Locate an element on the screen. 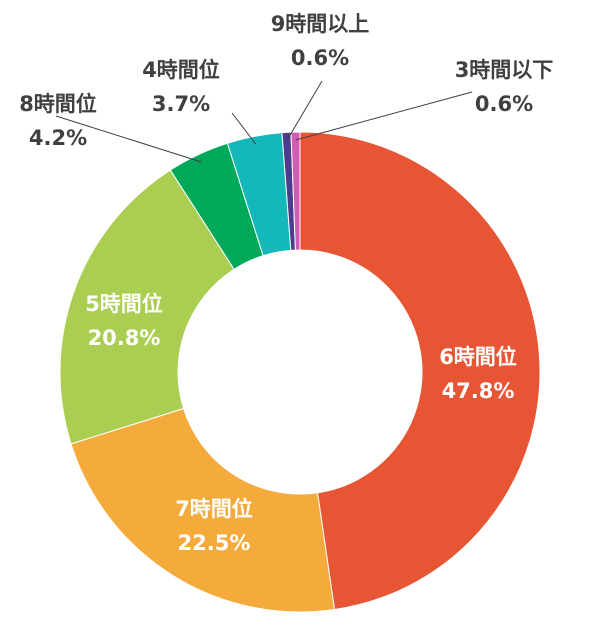 Image resolution: width=599 pixels, height=627 pixels. slice-value-3: 20.8% is located at coordinates (124, 338).